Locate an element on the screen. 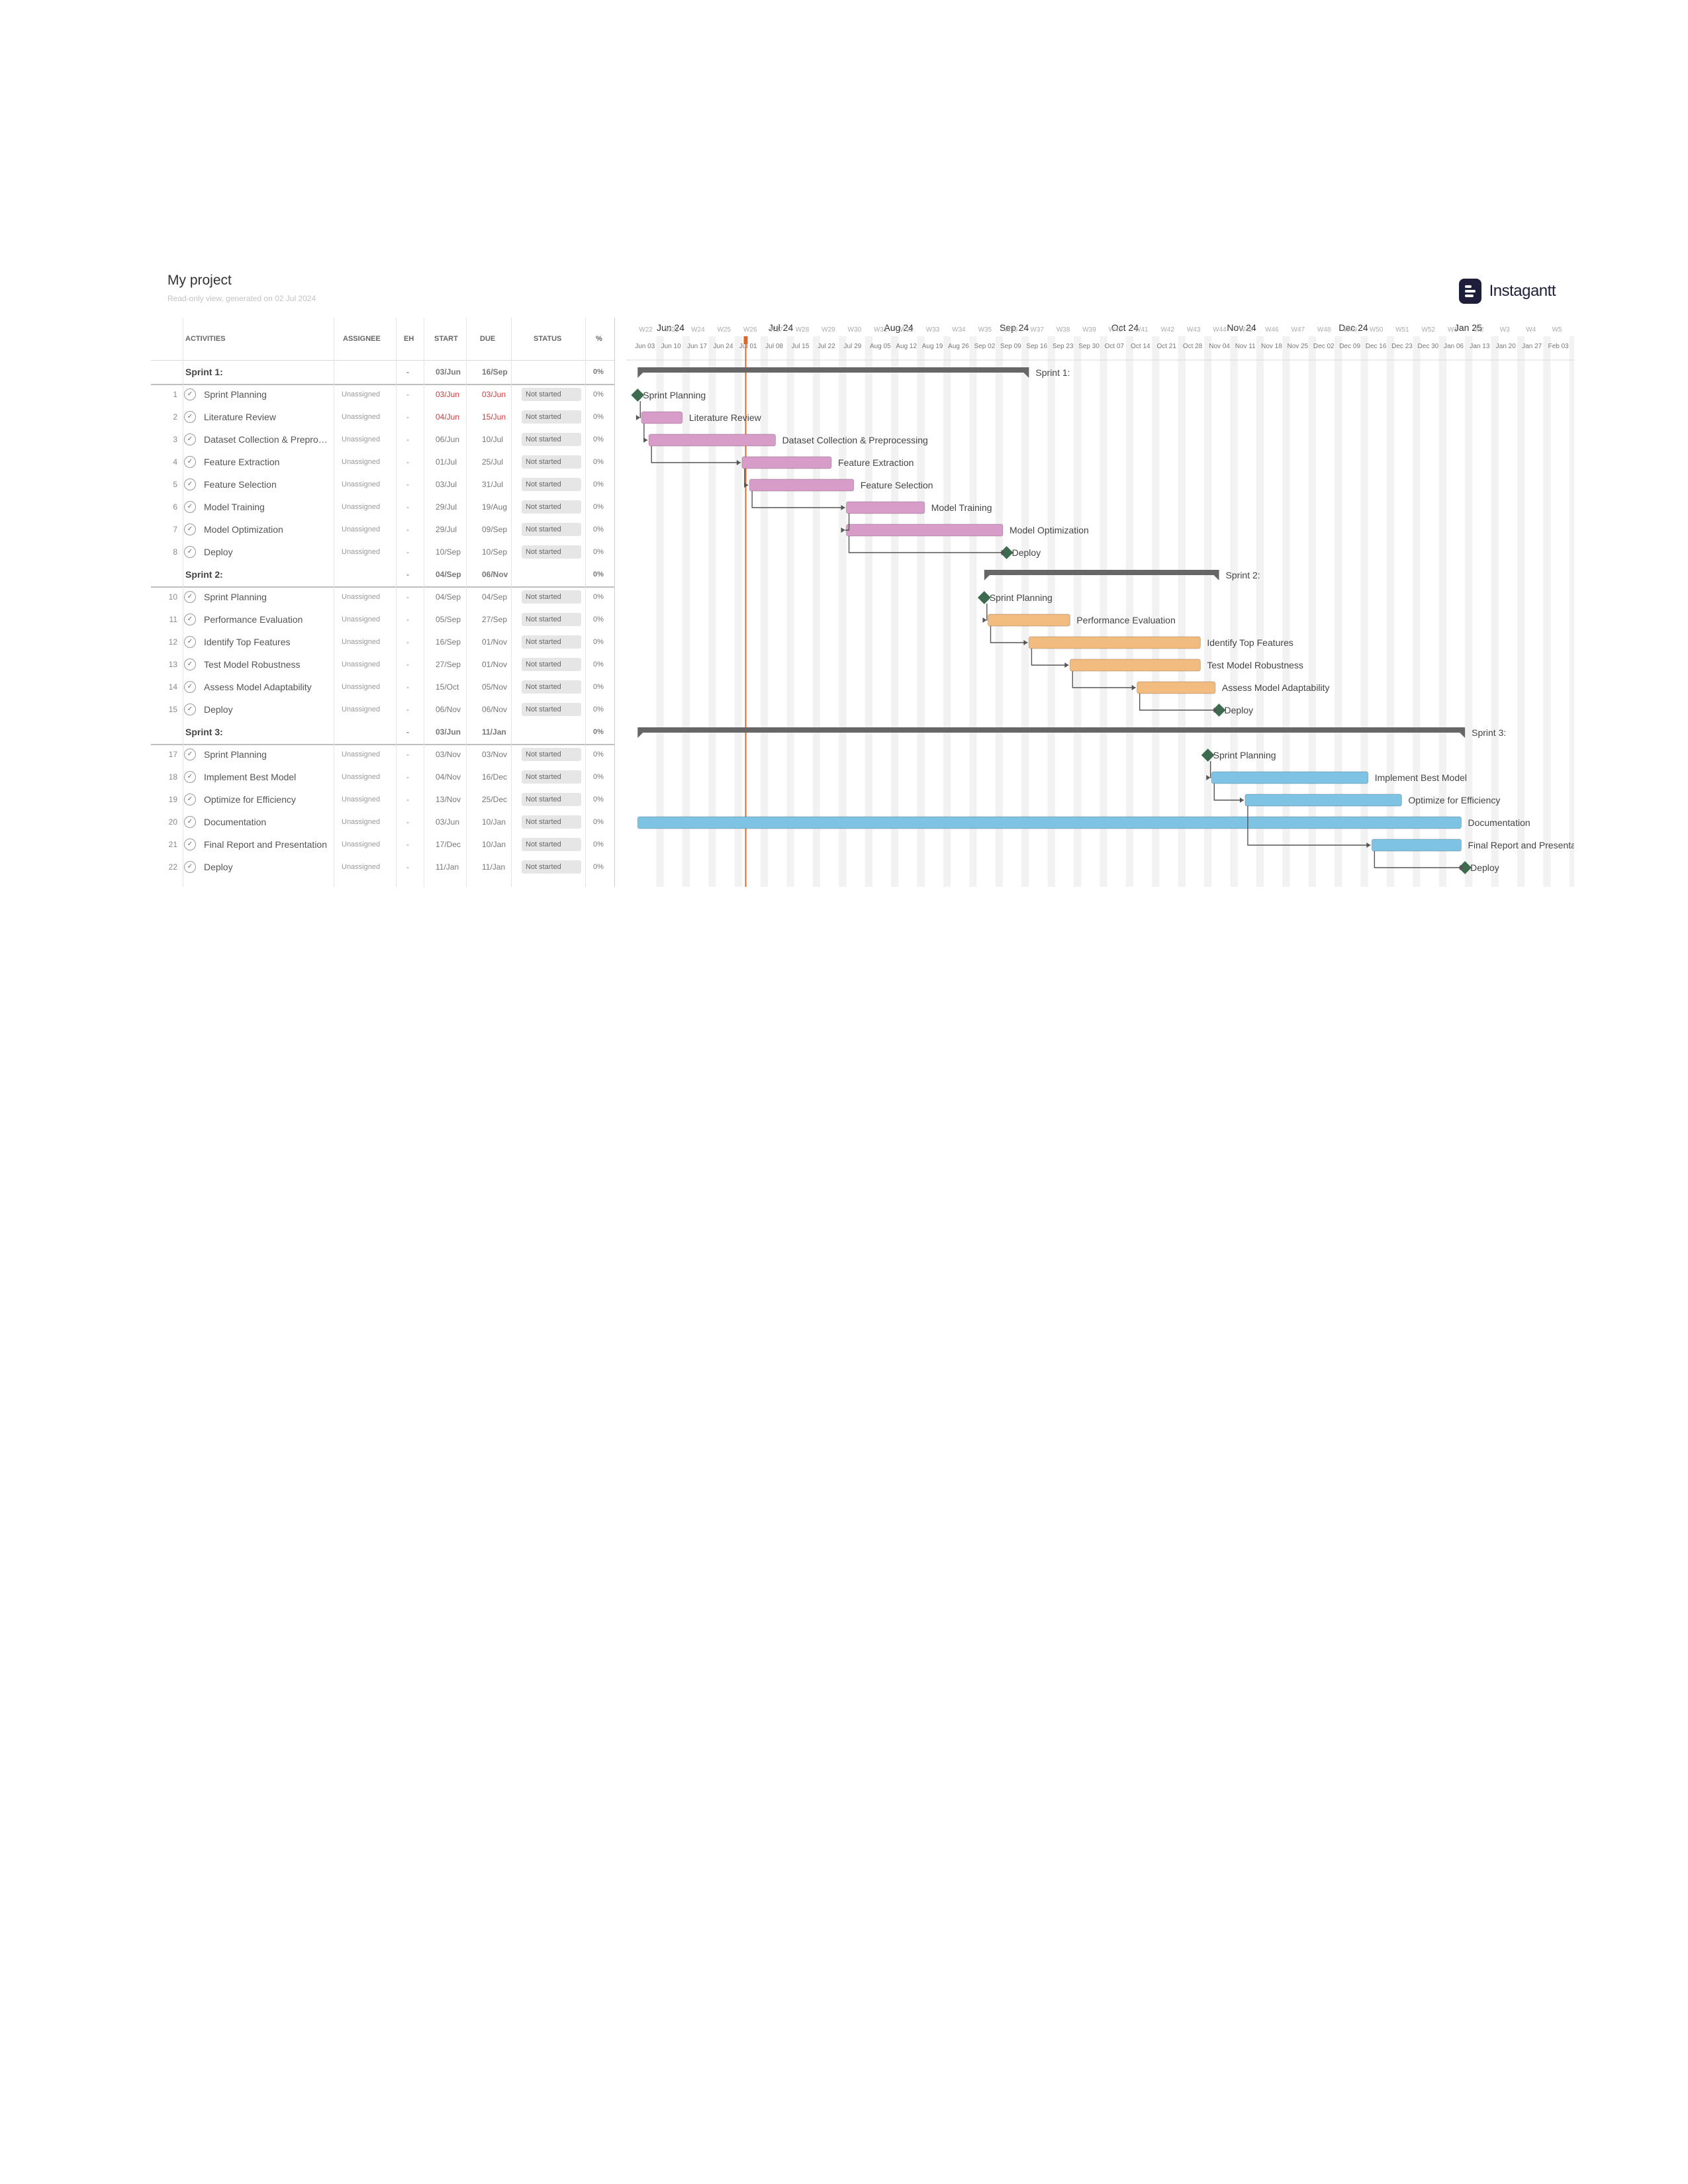  sprint-row: Sprint 2: - 04/Sep 06/Nov 0% is located at coordinates (382, 576).